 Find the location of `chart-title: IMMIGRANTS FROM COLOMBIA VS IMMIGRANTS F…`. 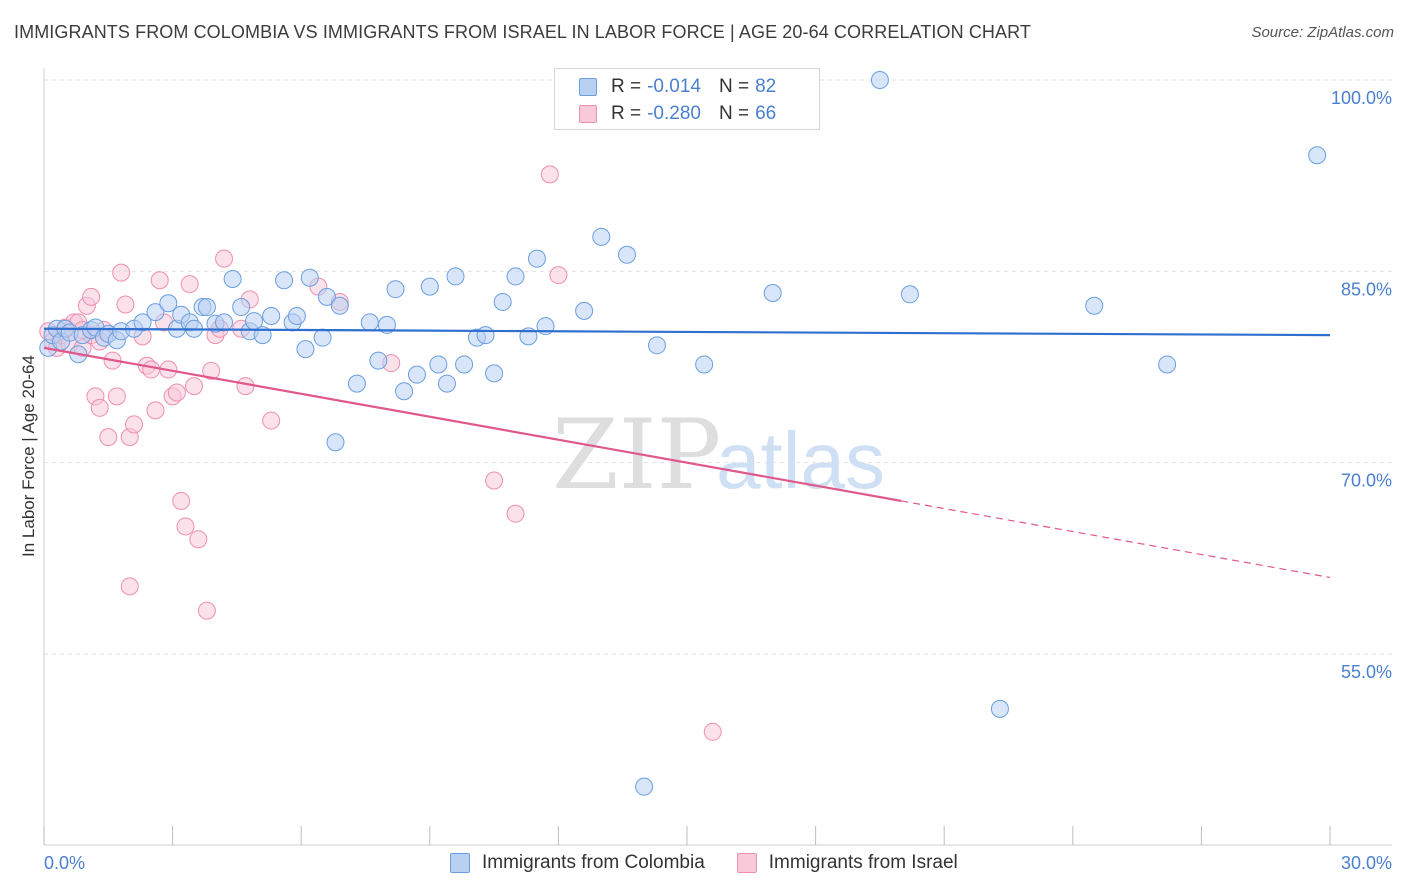

chart-title: IMMIGRANTS FROM COLOMBIA VS IMMIGRANTS F… is located at coordinates (522, 32).